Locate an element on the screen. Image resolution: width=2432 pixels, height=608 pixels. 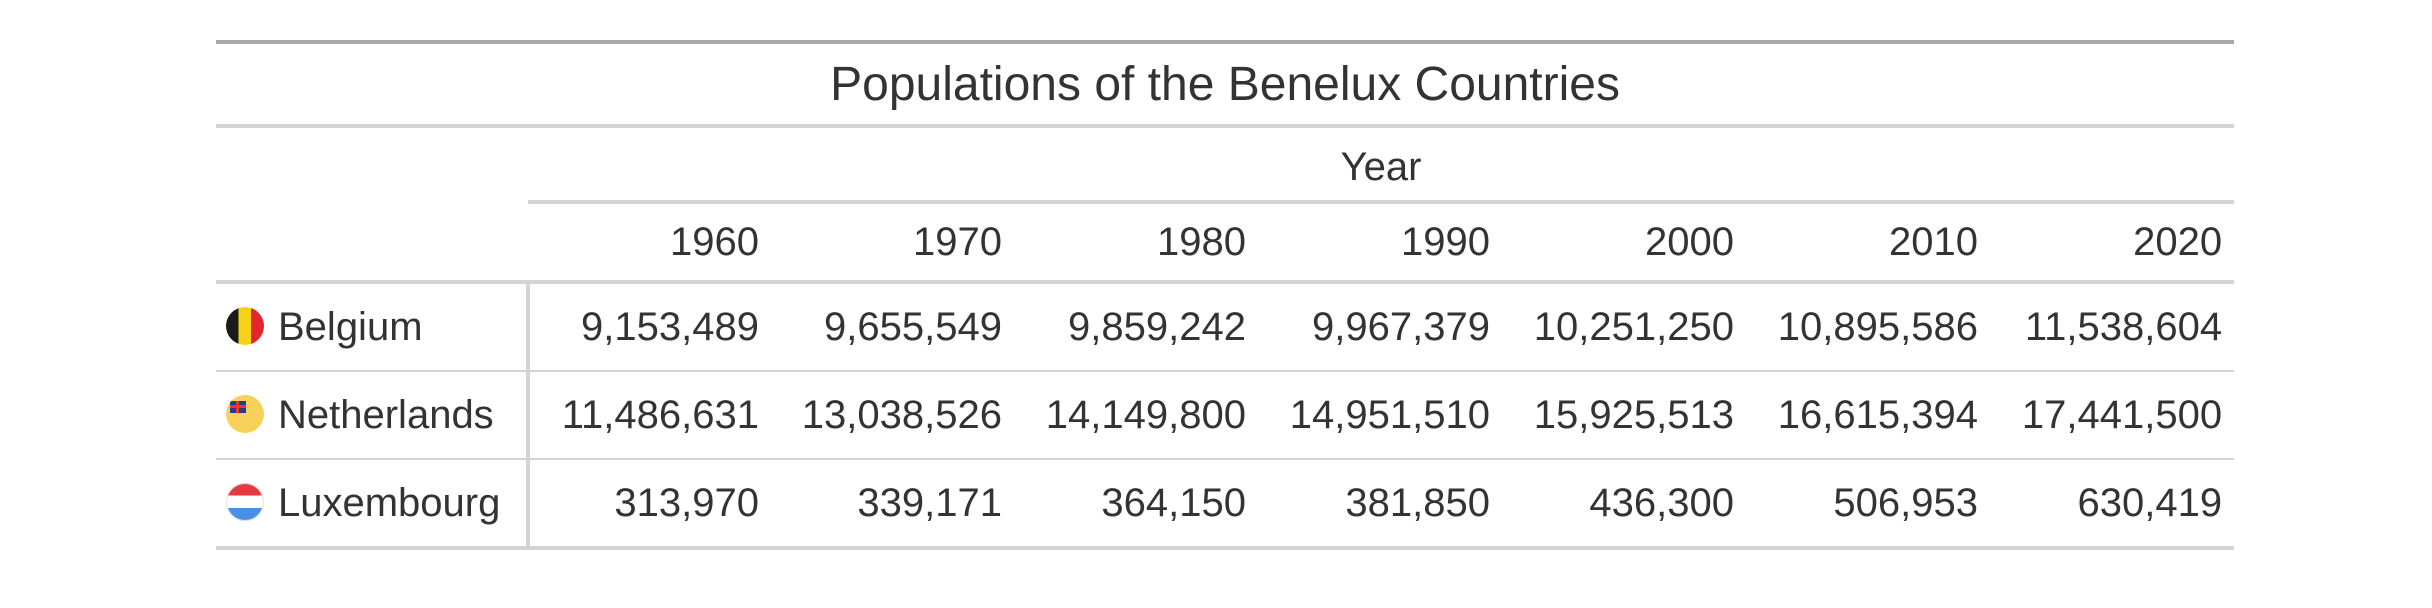
belgium-flag-icon is located at coordinates (245, 325).